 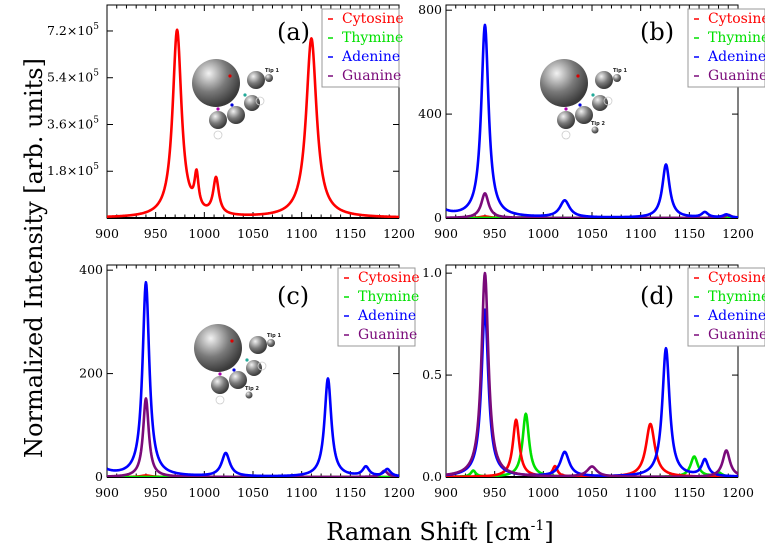 I want to click on series-line-adenine, so click(x=592, y=120).